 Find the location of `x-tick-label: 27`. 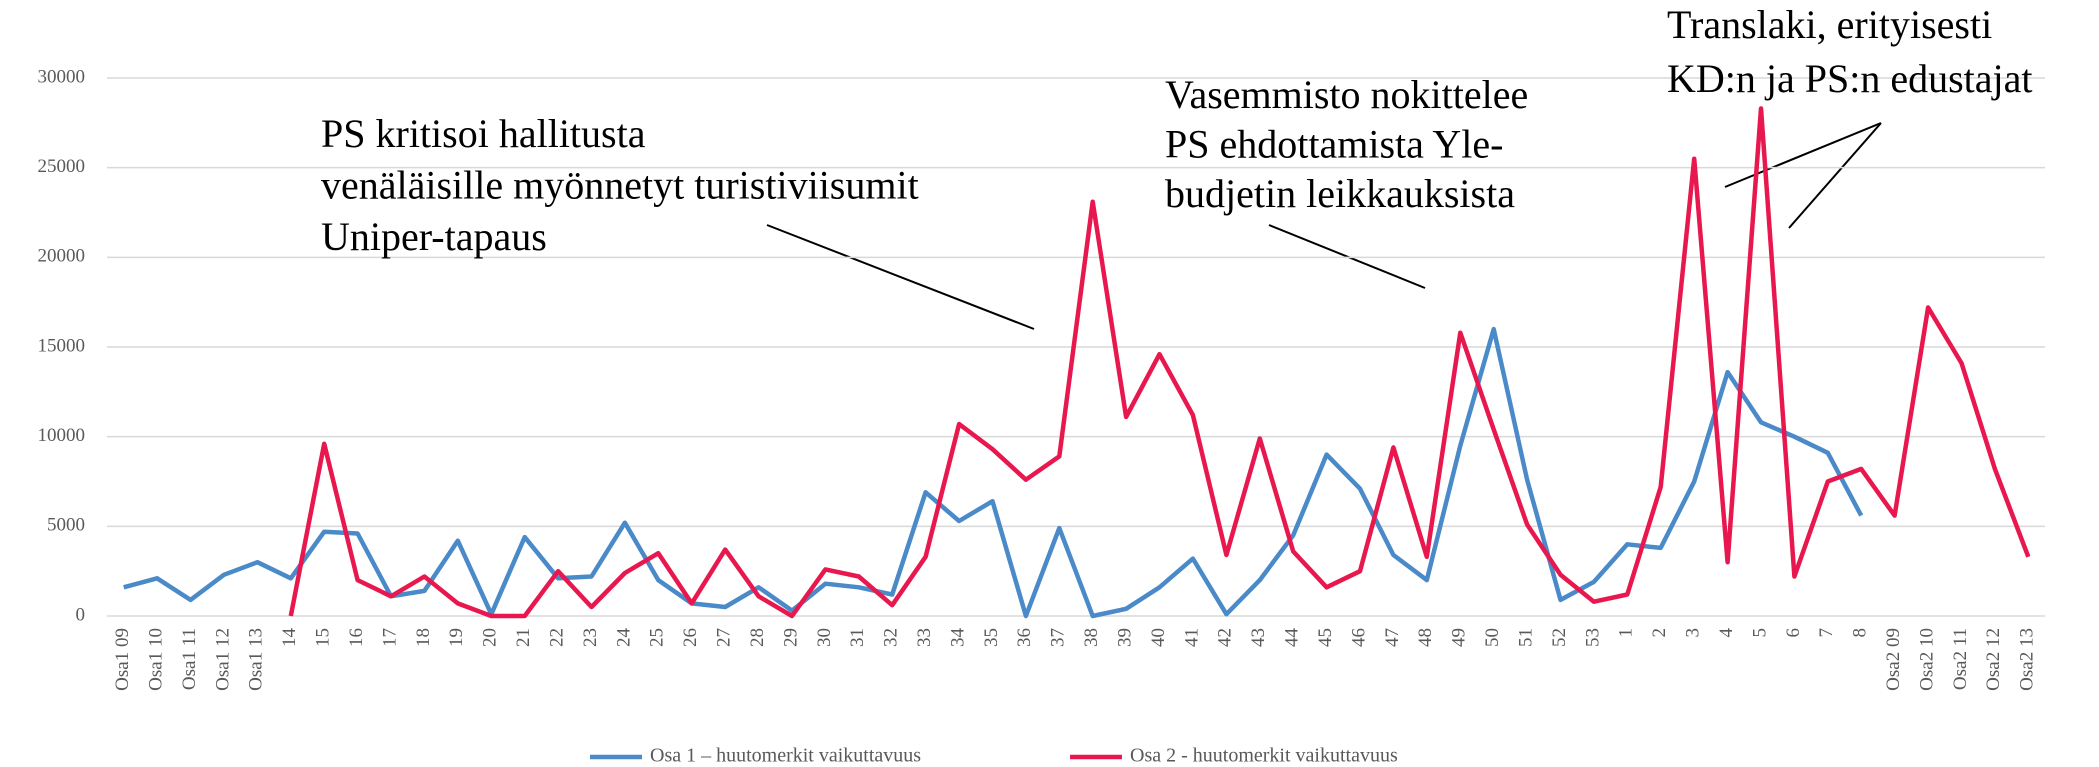

x-tick-label: 27 is located at coordinates (724, 637).